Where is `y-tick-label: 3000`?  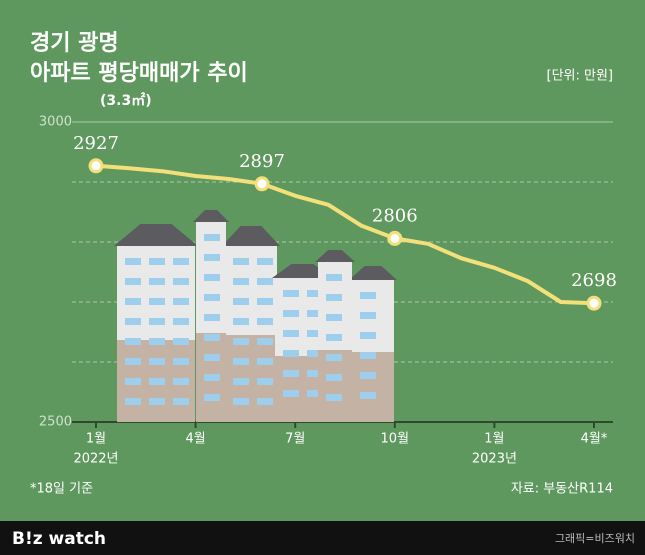
y-tick-label: 3000 is located at coordinates (55, 122).